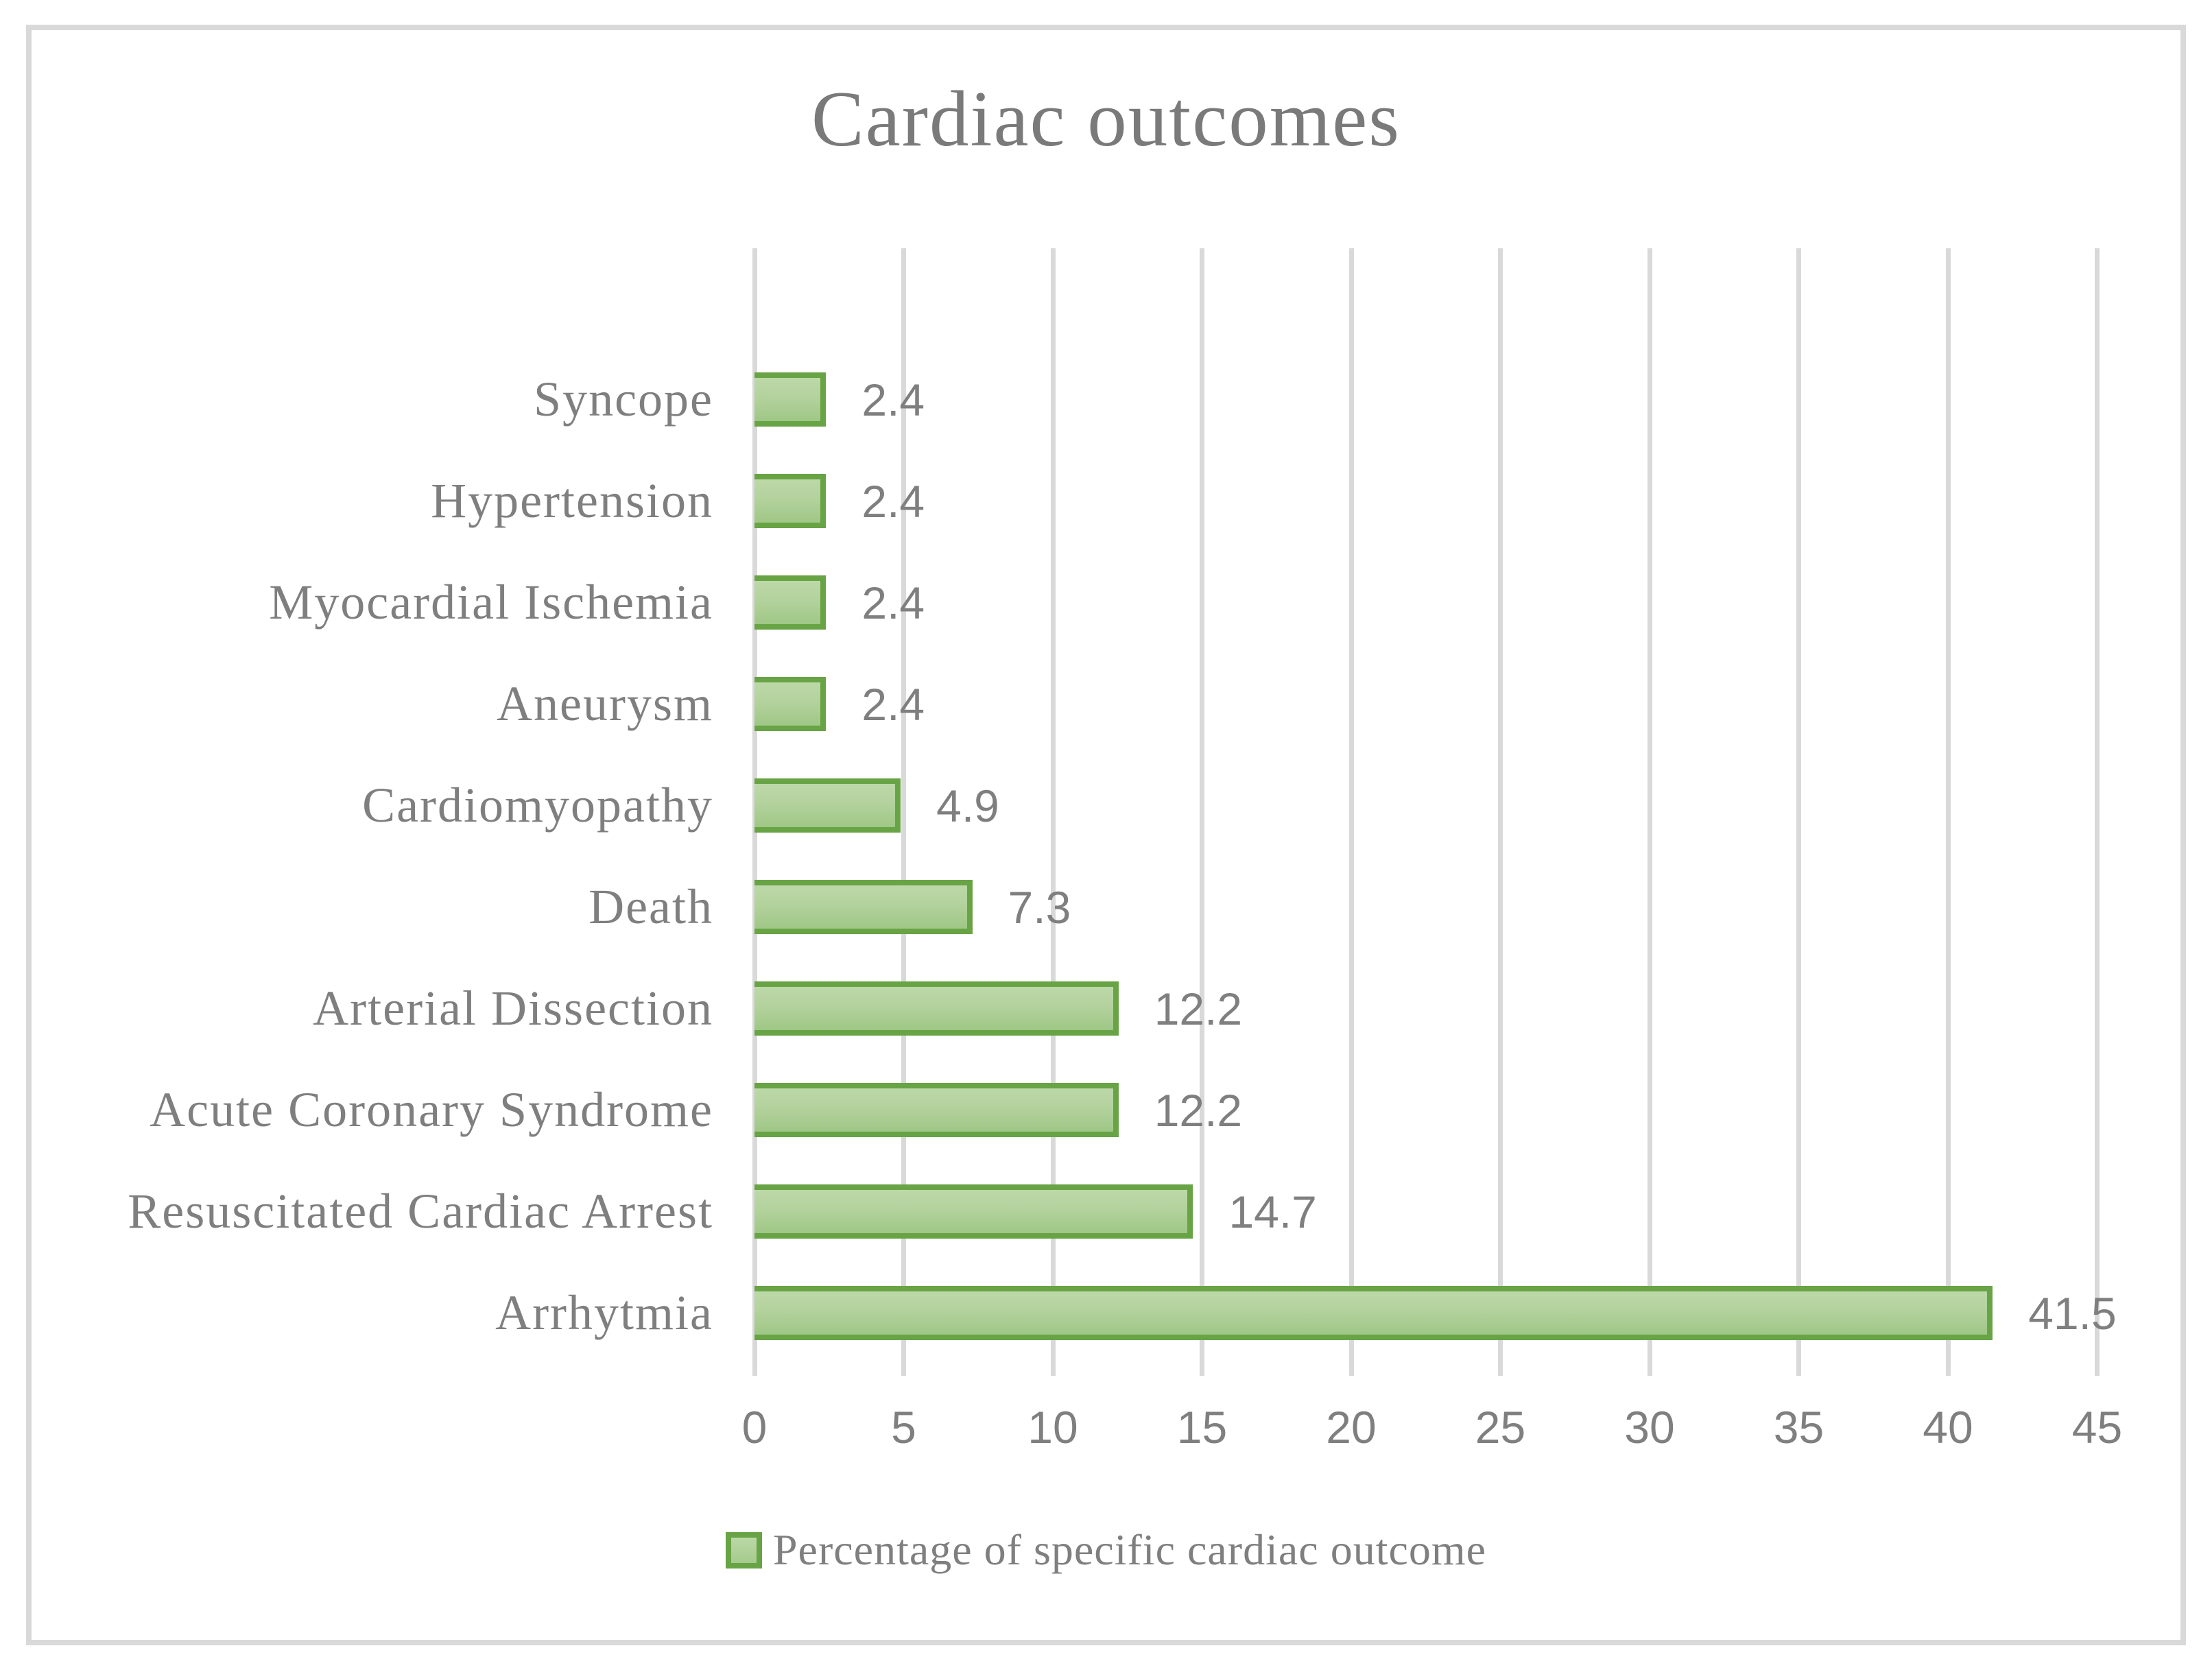 The height and width of the screenshot is (1670, 2212). Describe the element at coordinates (790, 501) in the screenshot. I see `bar-hypertension` at that location.